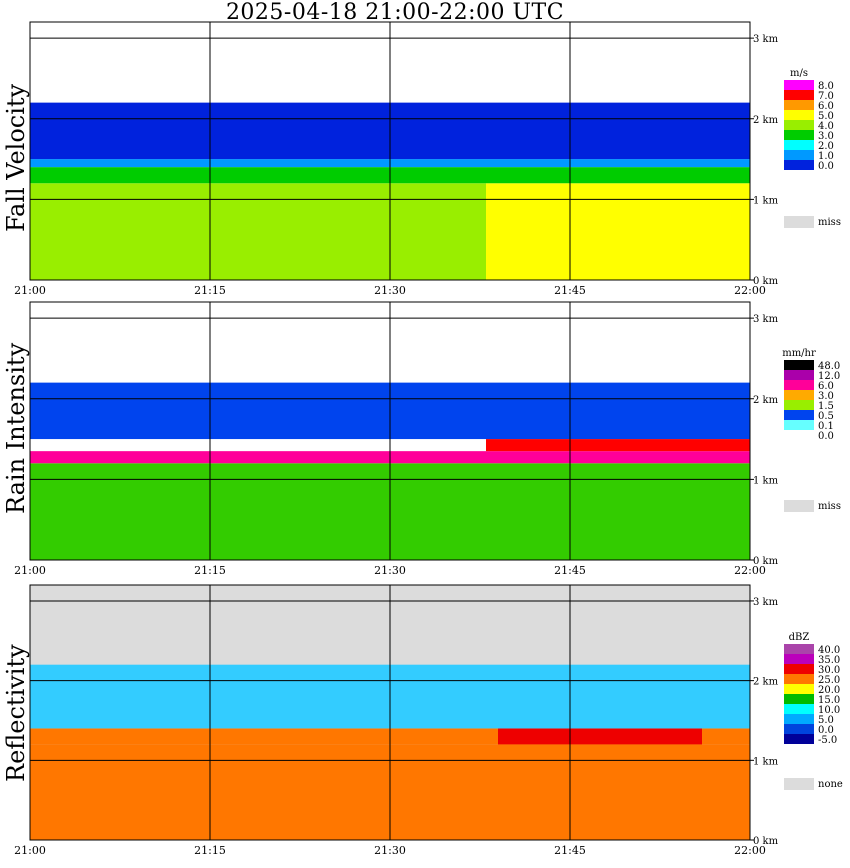 The width and height of the screenshot is (850, 868). What do you see at coordinates (390, 850) in the screenshot?
I see `panel-3-xtick-3: 21:30` at bounding box center [390, 850].